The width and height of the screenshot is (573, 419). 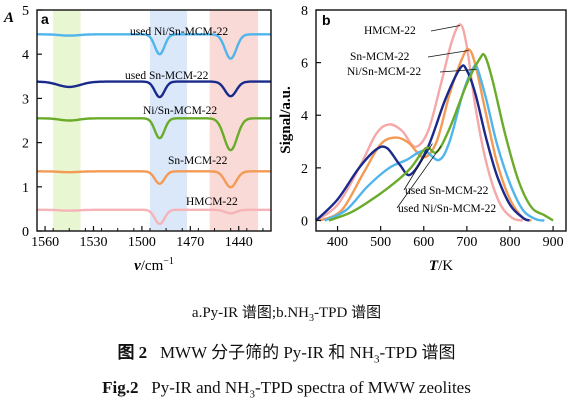 What do you see at coordinates (25, 144) in the screenshot?
I see `panel-a-y-tick-label: 2` at bounding box center [25, 144].